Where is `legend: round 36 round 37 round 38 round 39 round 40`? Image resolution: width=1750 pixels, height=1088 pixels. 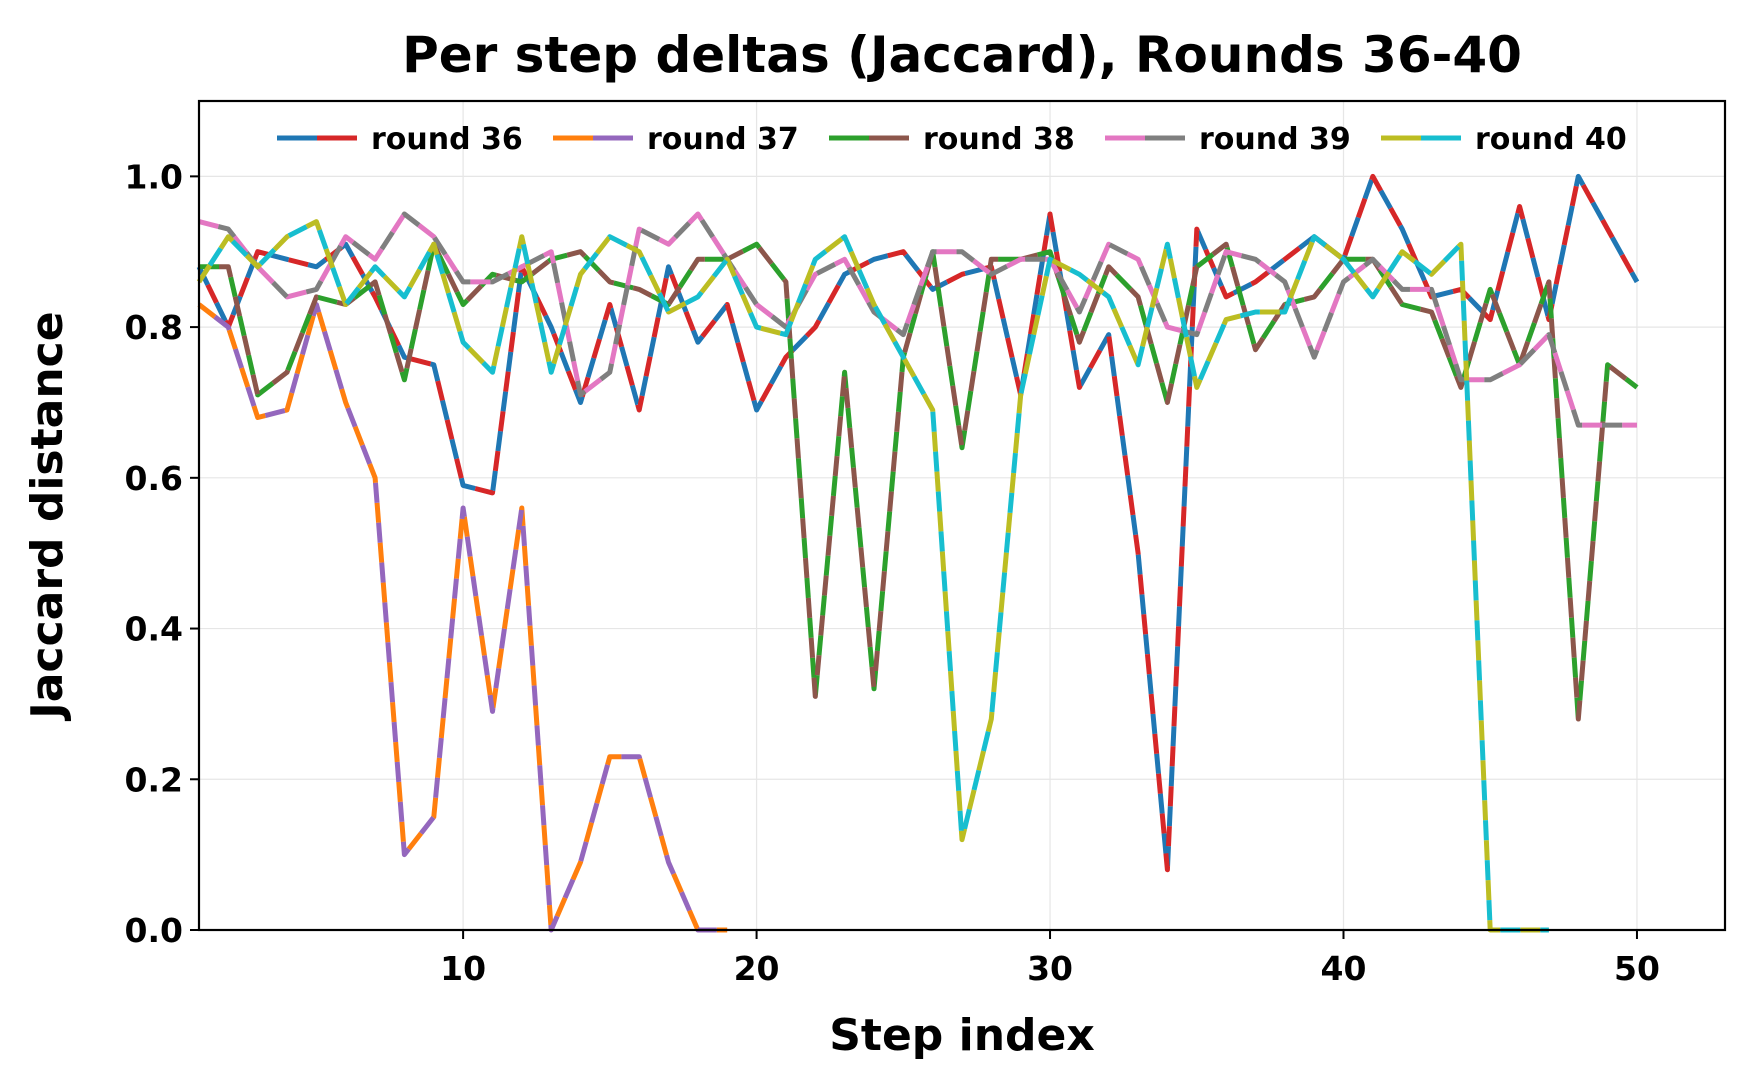
legend: round 36 round 37 round 38 round 39 round 40 is located at coordinates (952, 139).